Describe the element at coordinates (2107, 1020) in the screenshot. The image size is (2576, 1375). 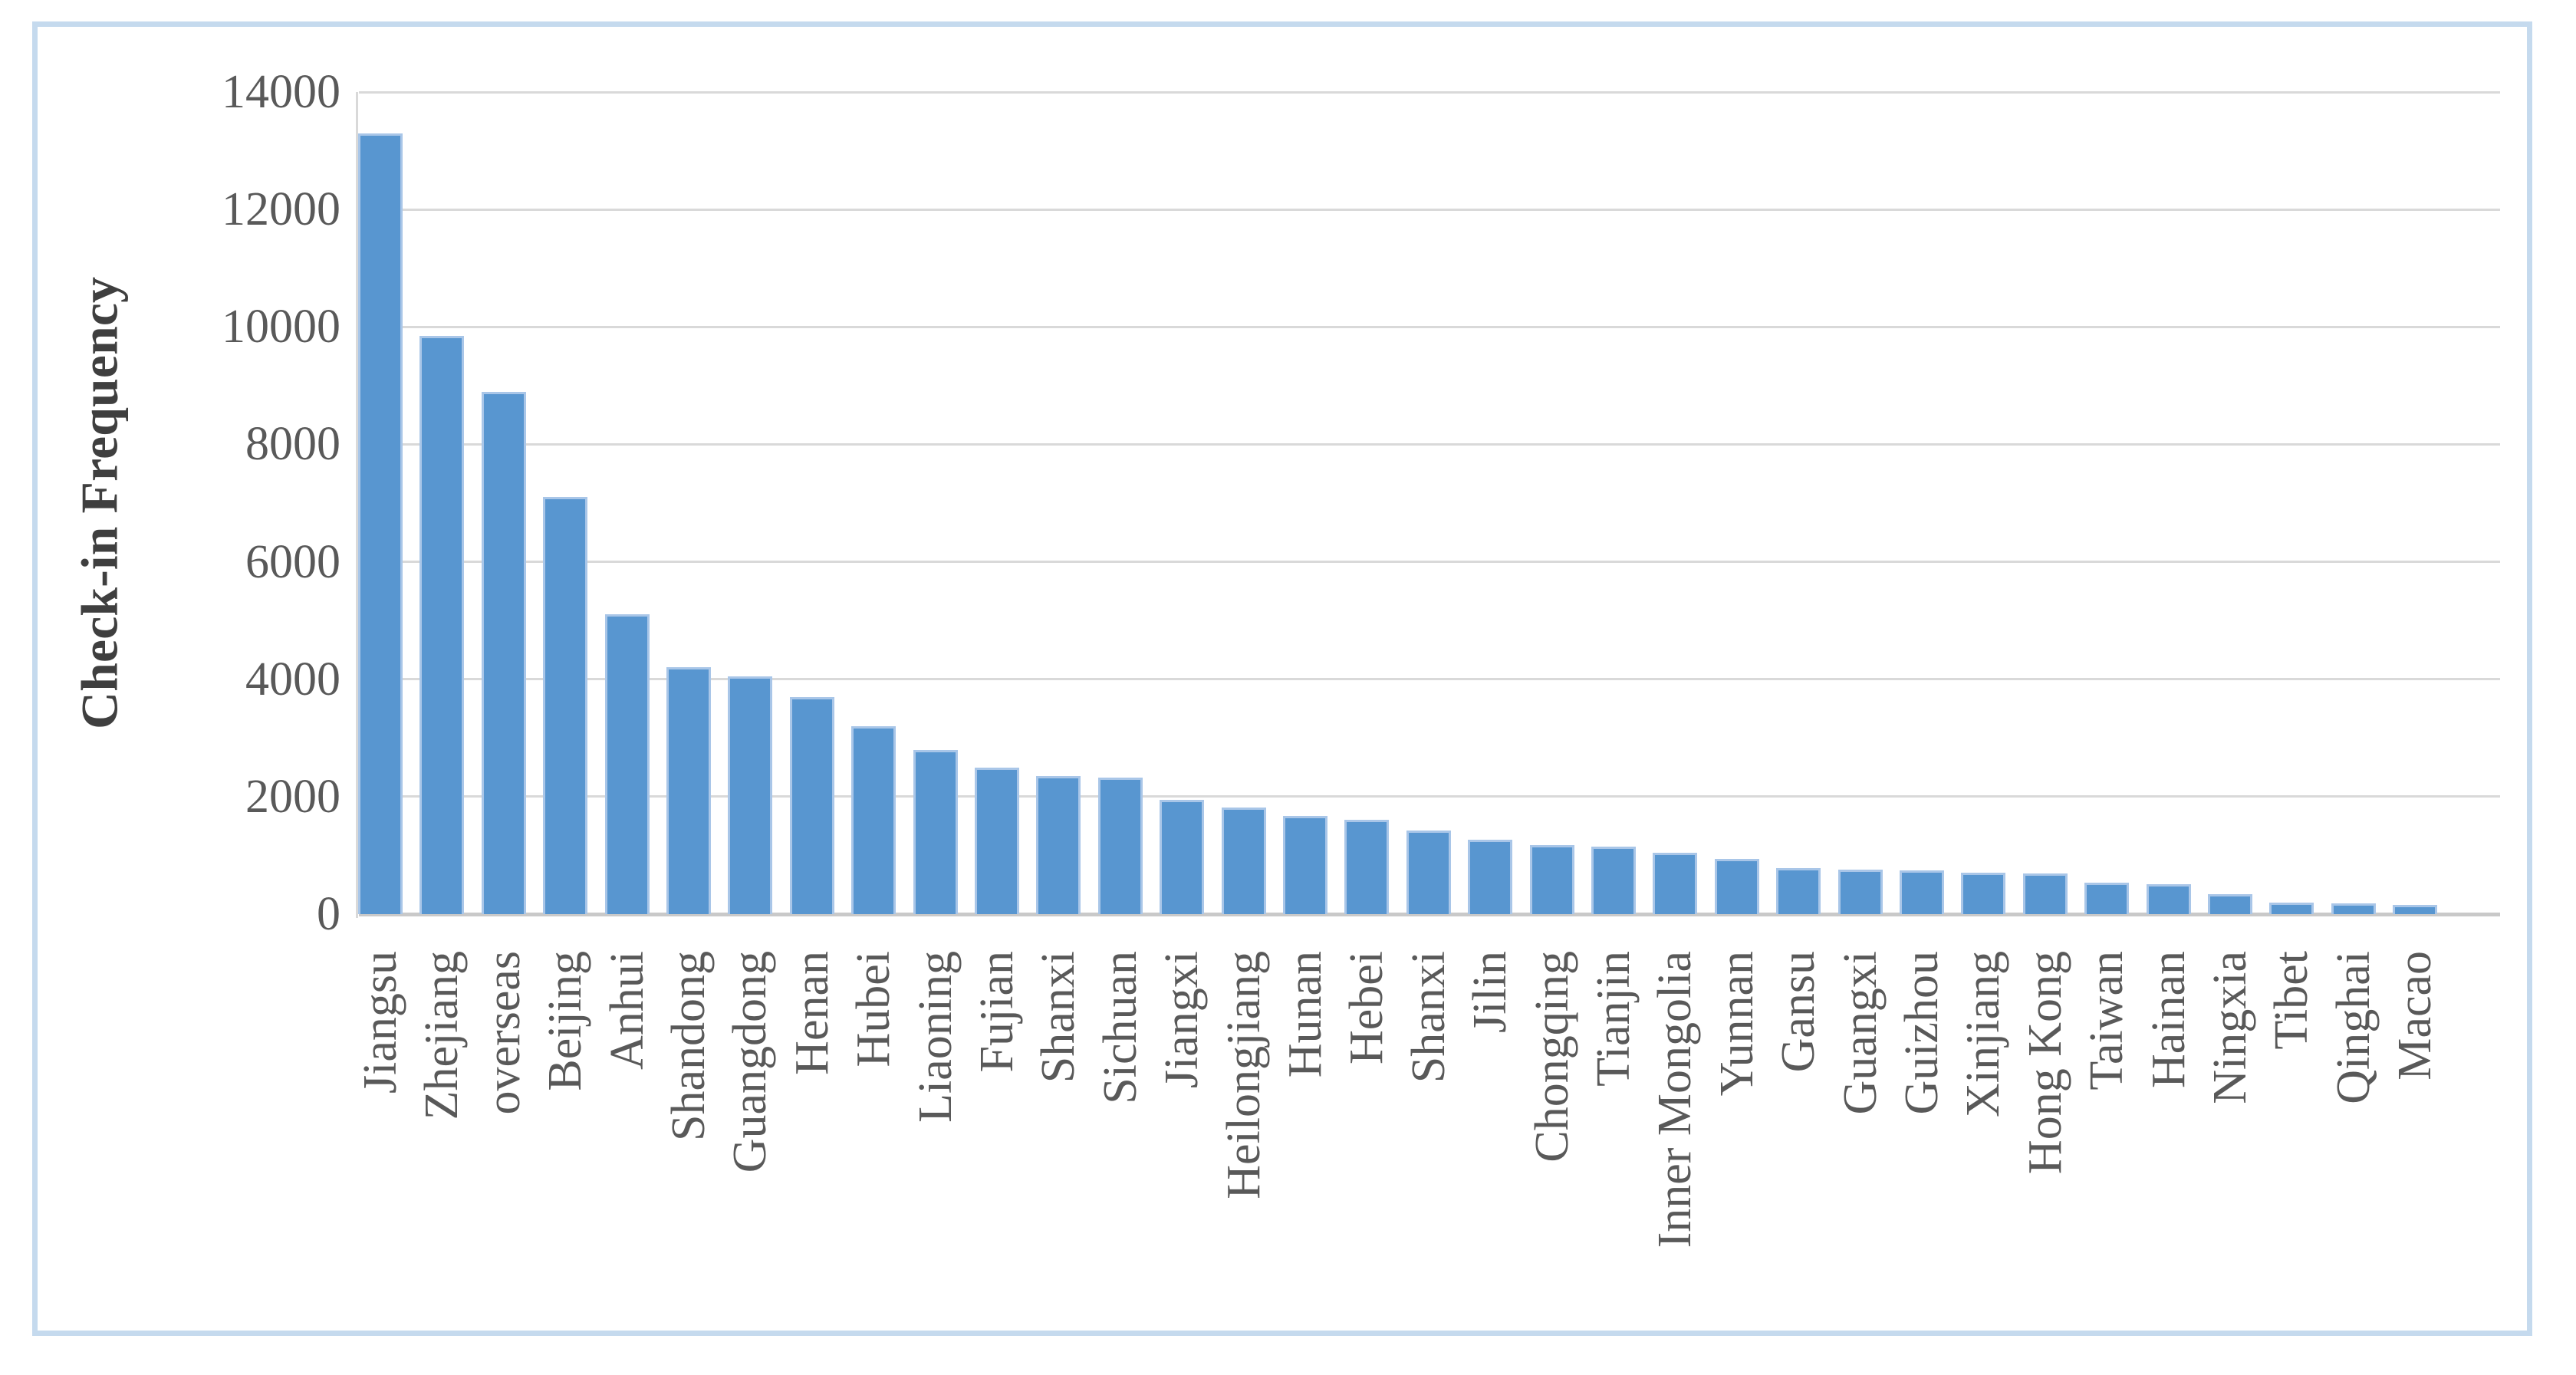
I see `x-tick-label: Taiwan` at that location.